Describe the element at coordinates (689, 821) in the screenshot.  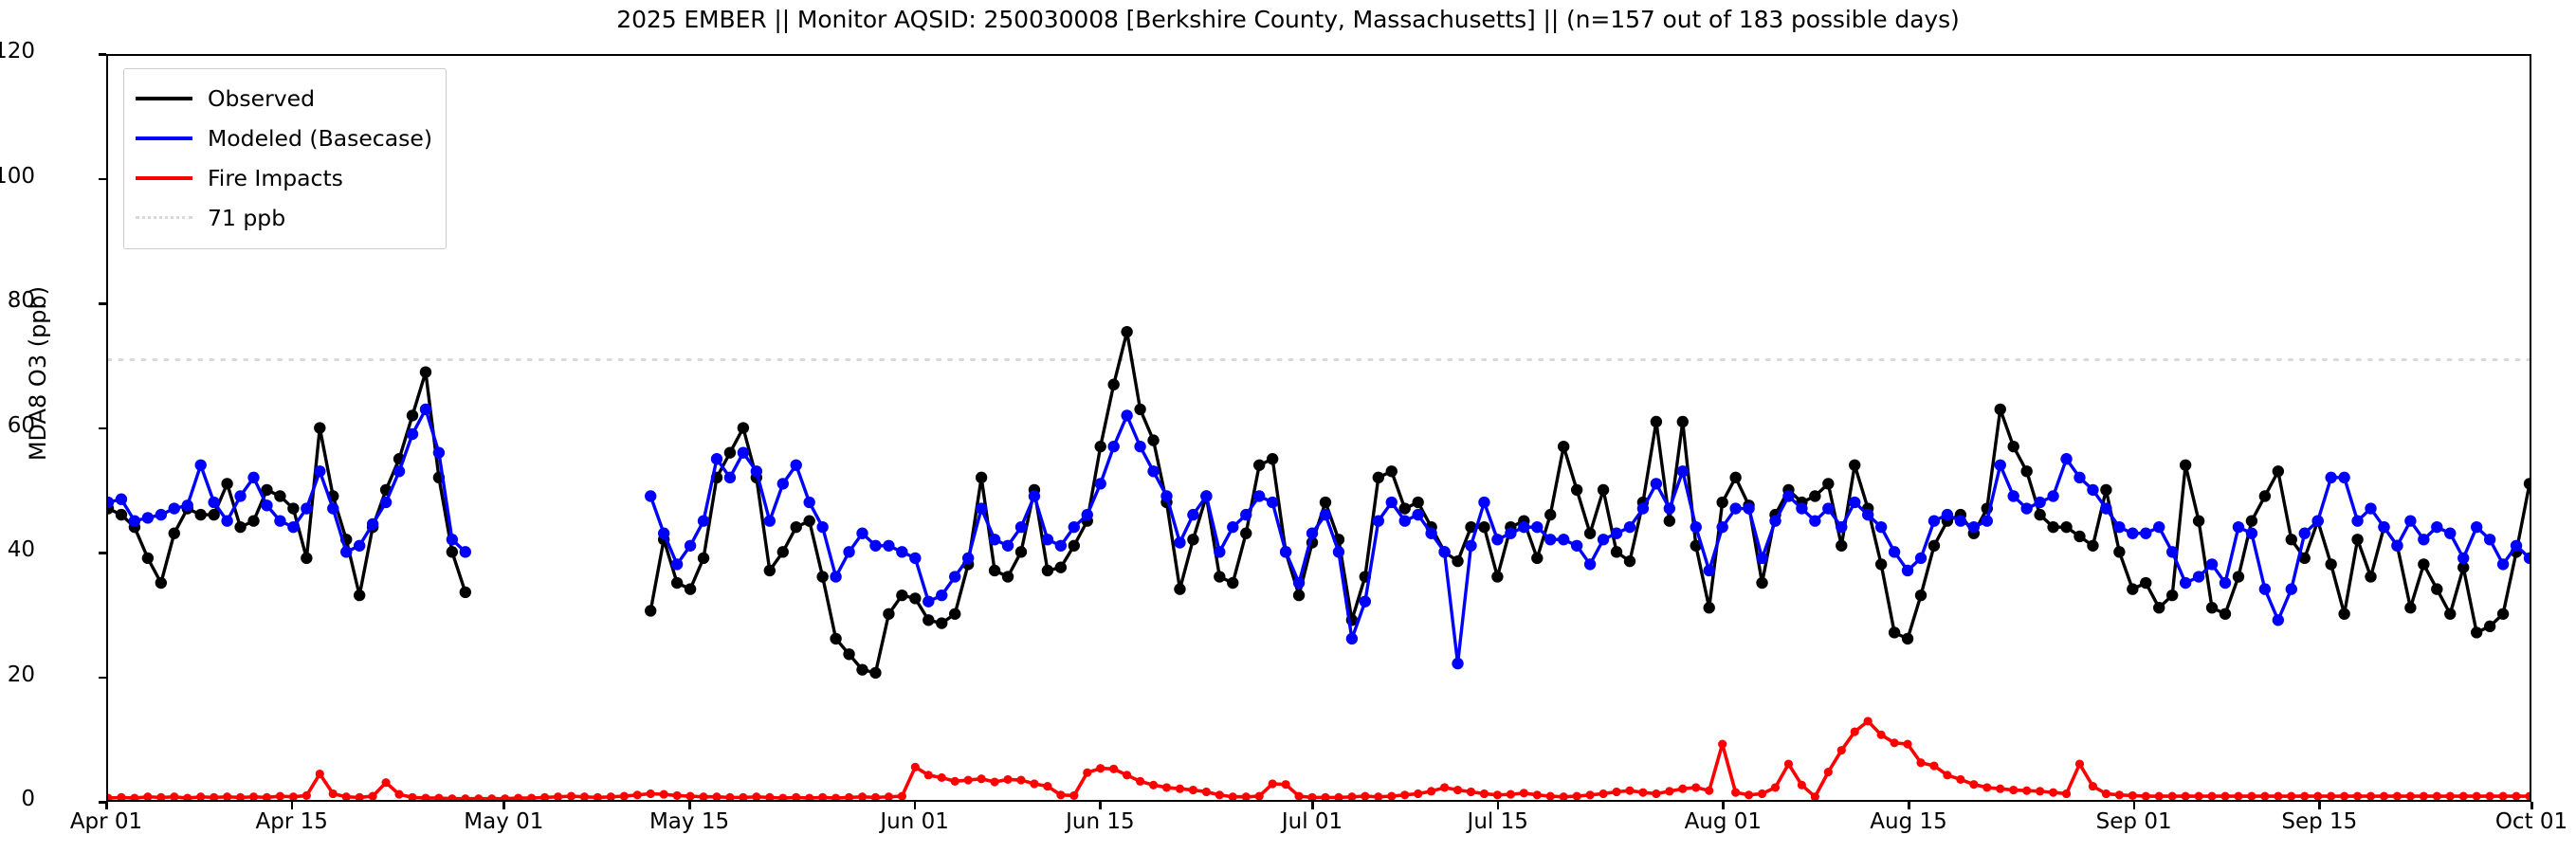
I see `x-tick-label: May 15` at that location.